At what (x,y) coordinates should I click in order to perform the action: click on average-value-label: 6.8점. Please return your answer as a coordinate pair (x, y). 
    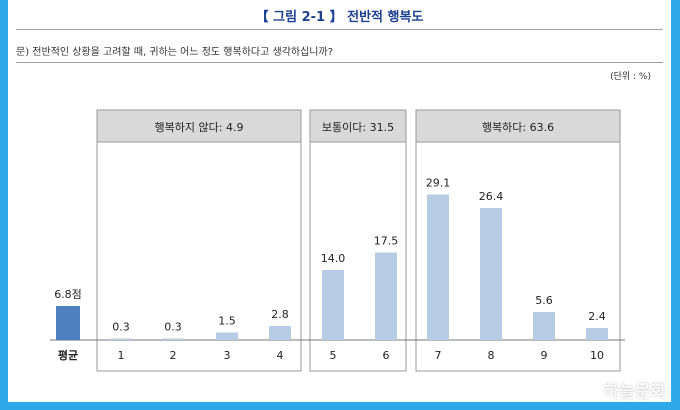
    Looking at the image, I should click on (68, 294).